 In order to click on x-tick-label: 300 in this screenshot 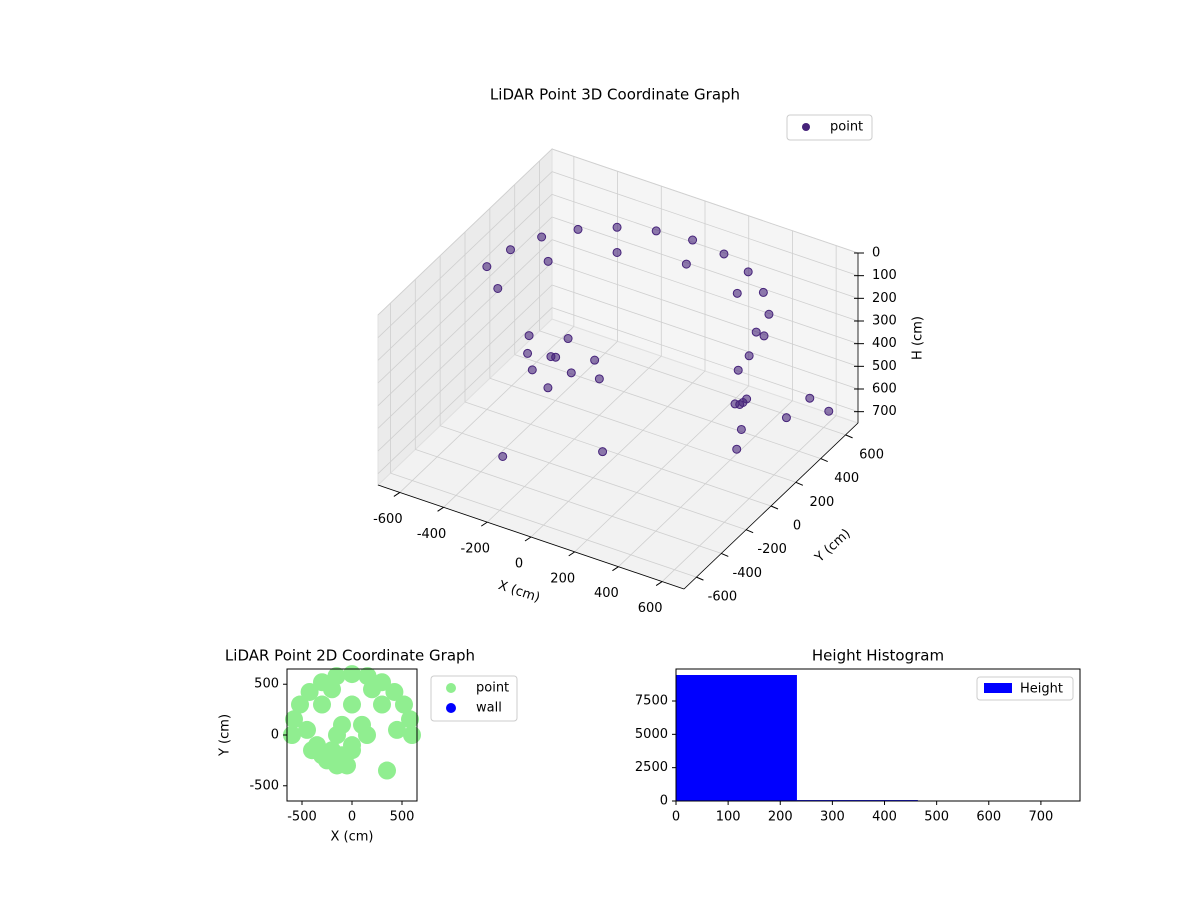, I will do `click(832, 817)`.